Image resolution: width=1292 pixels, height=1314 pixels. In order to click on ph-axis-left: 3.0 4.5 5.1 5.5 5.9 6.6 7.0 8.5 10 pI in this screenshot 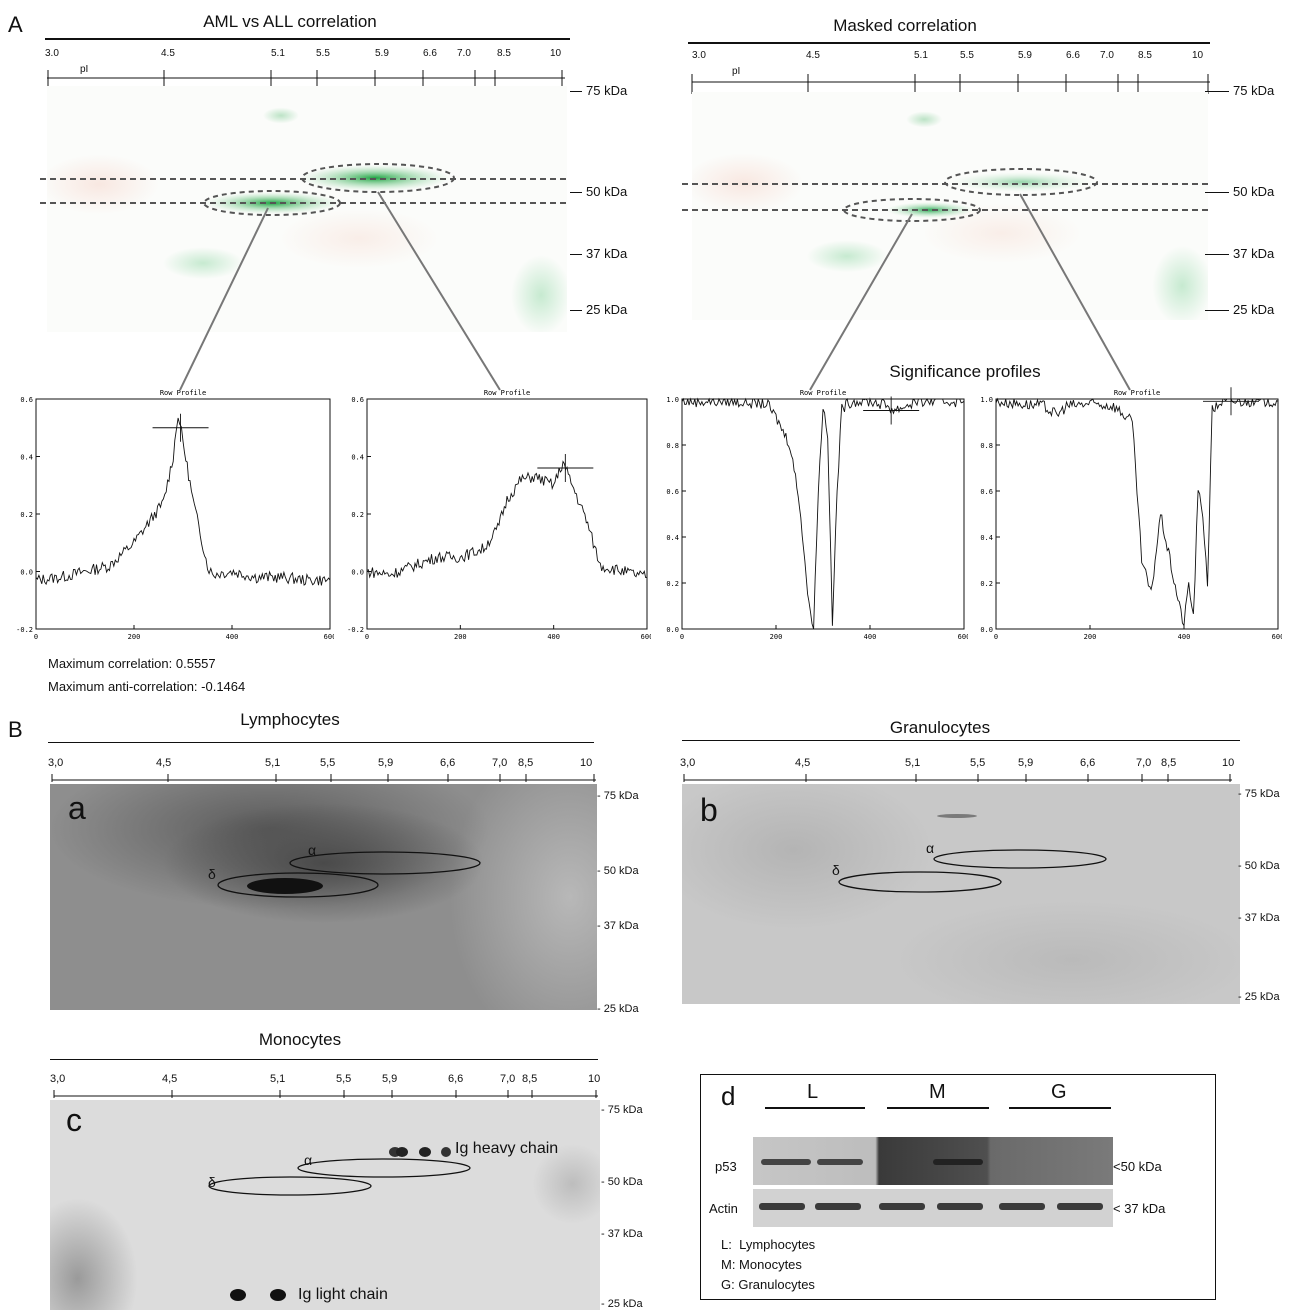, I will do `click(303, 61)`.